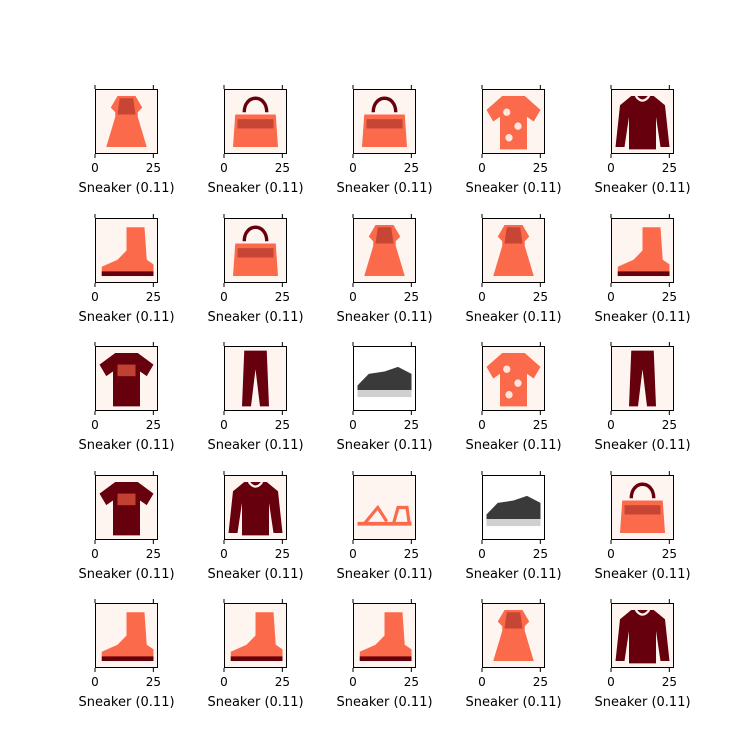 The image size is (750, 750). Describe the element at coordinates (384, 382) in the screenshot. I see `sneaker-icon` at that location.